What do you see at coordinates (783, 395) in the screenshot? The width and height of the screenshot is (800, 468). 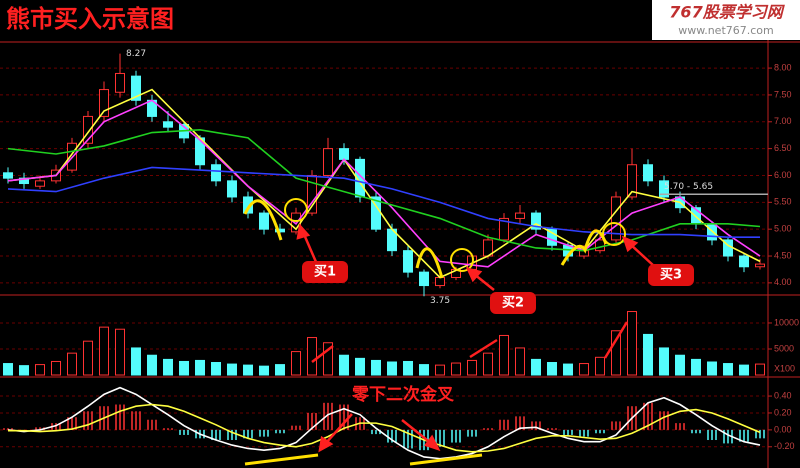 I see `y-tick-label: 0.40` at bounding box center [783, 395].